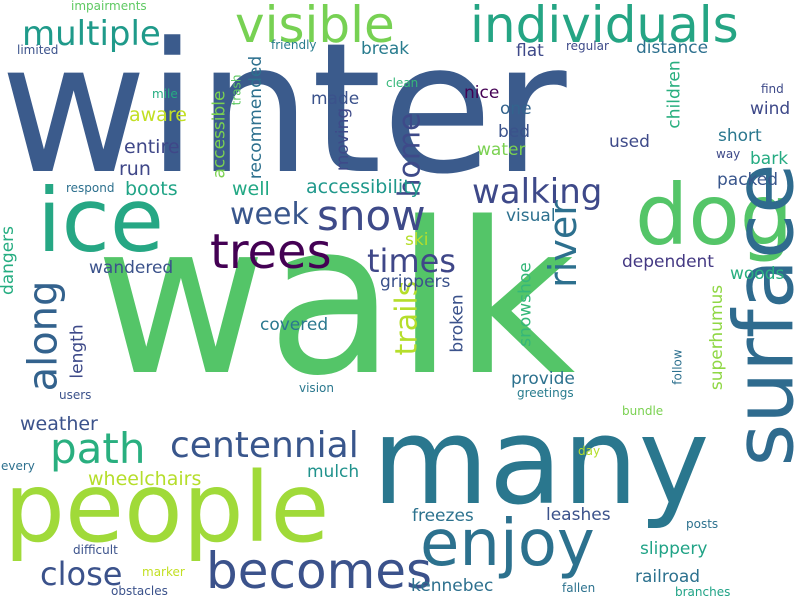  What do you see at coordinates (415, 282) in the screenshot?
I see `word-grippers: grippers` at bounding box center [415, 282].